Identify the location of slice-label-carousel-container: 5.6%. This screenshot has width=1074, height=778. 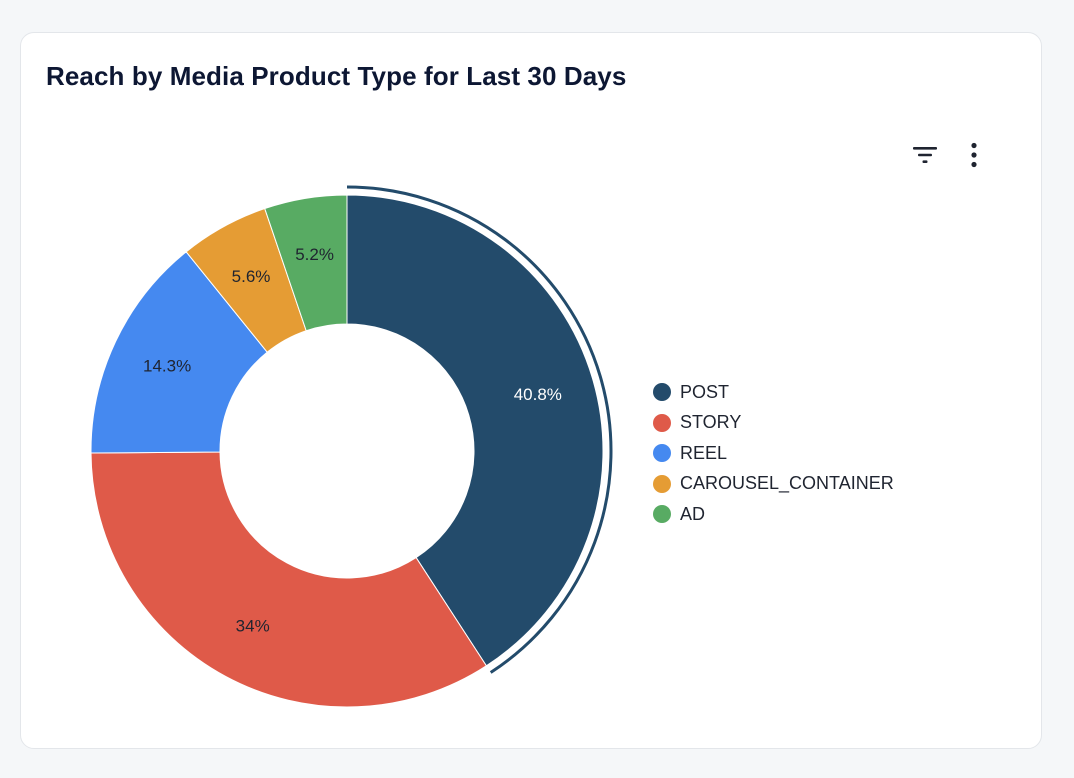
(251, 276).